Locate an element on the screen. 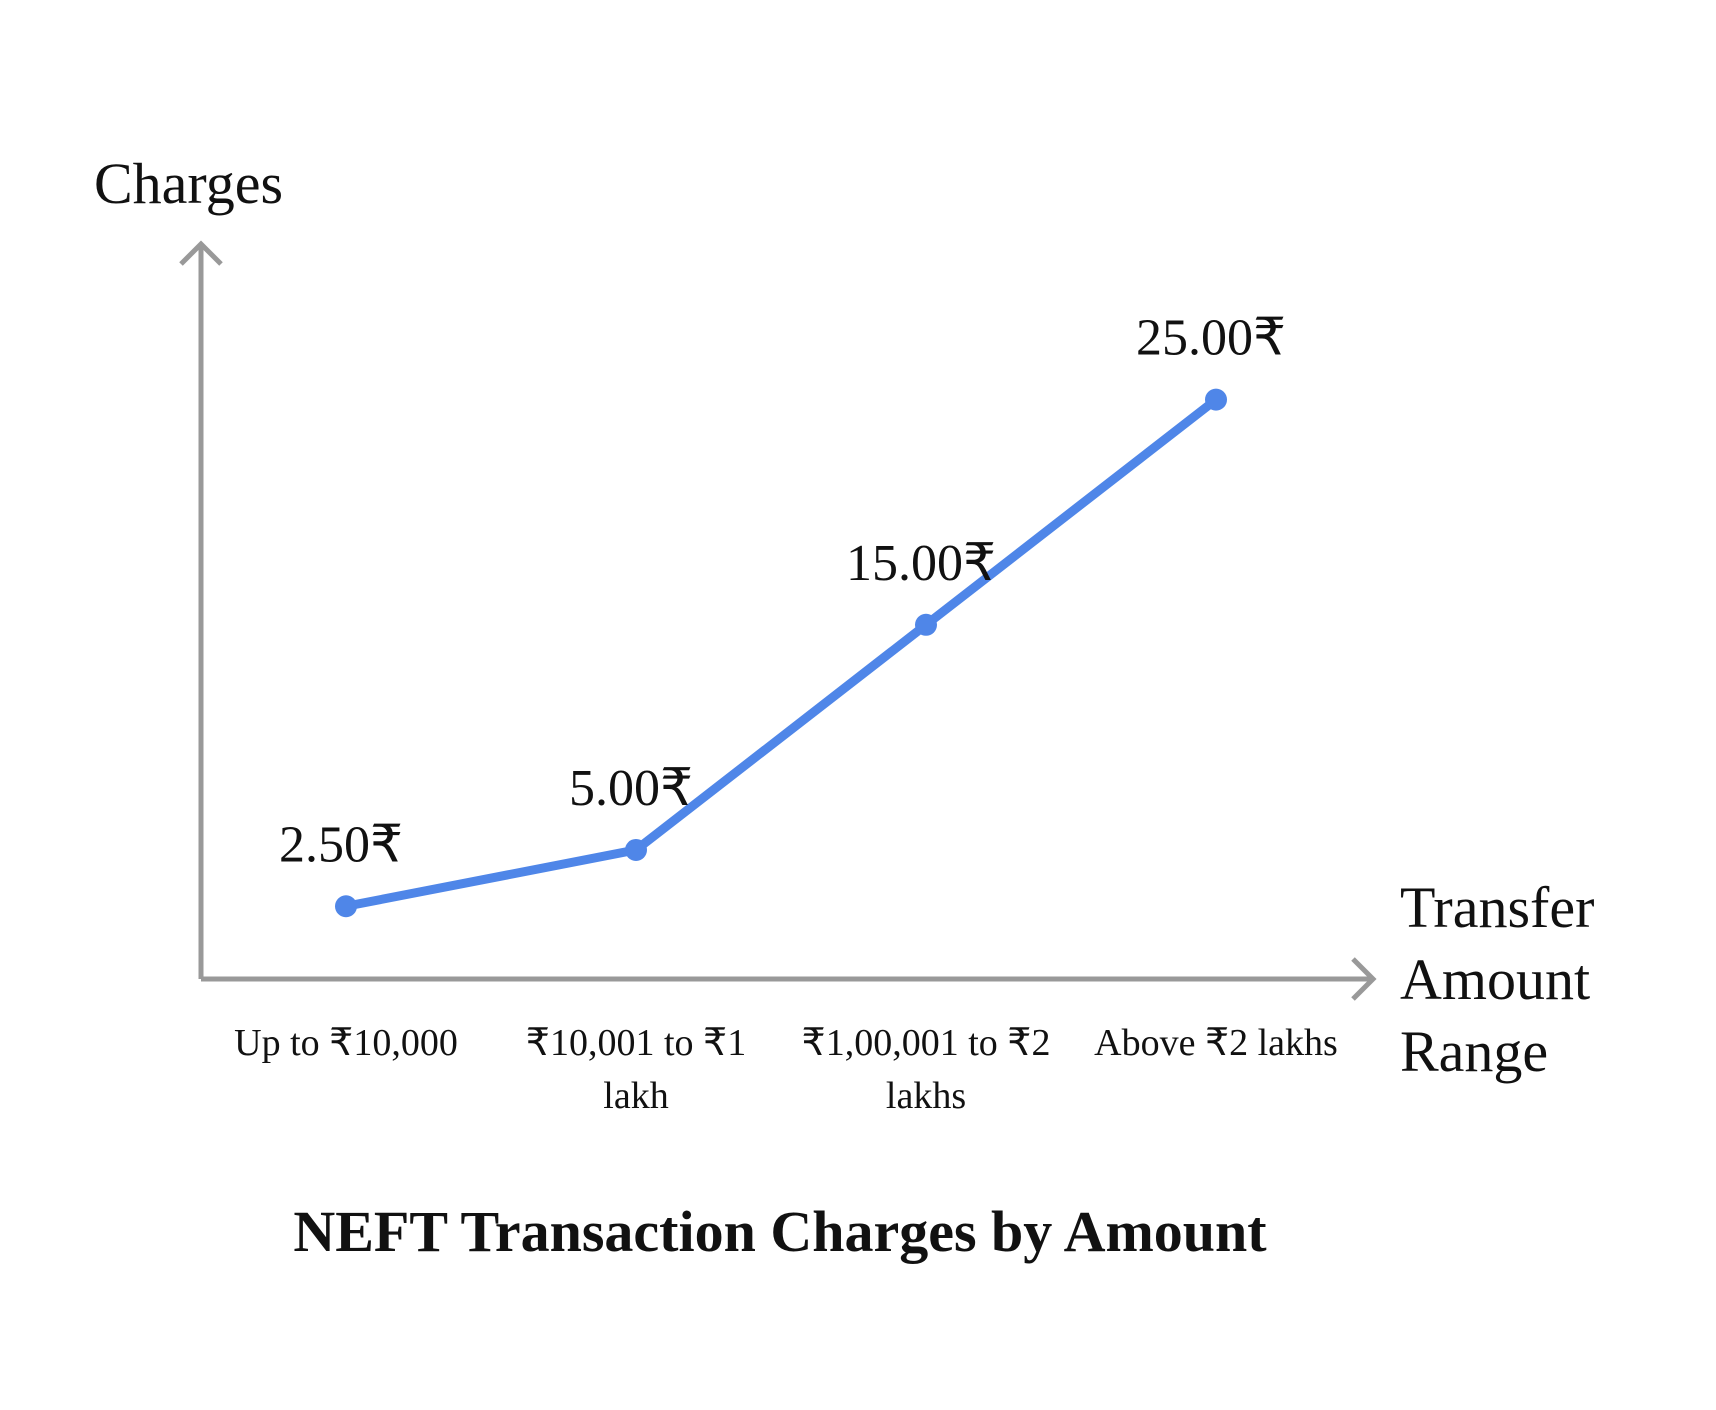 Image resolution: width=1716 pixels, height=1410 pixels. value-label: 15.00₹ is located at coordinates (921, 563).